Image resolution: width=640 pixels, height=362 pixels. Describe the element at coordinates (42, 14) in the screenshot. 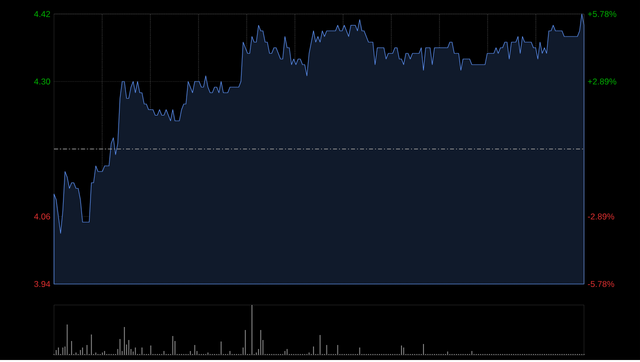

I see `y-tick-label: 4.42` at that location.